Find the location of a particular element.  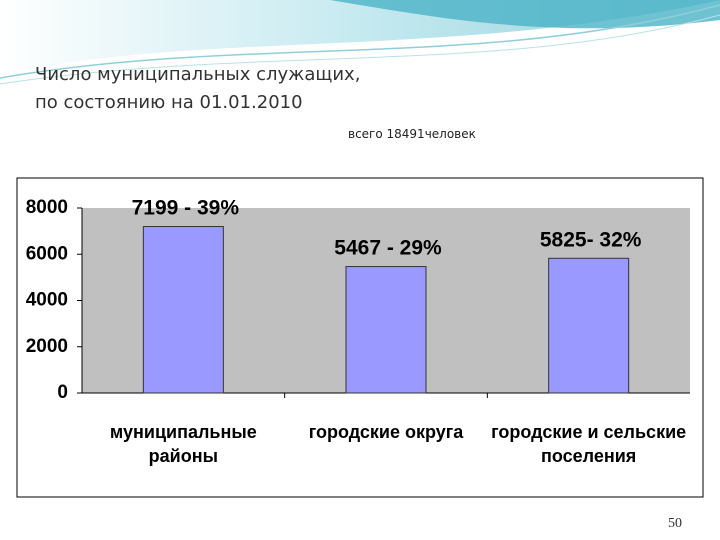

y-tick-label: 0 is located at coordinates (62, 392).